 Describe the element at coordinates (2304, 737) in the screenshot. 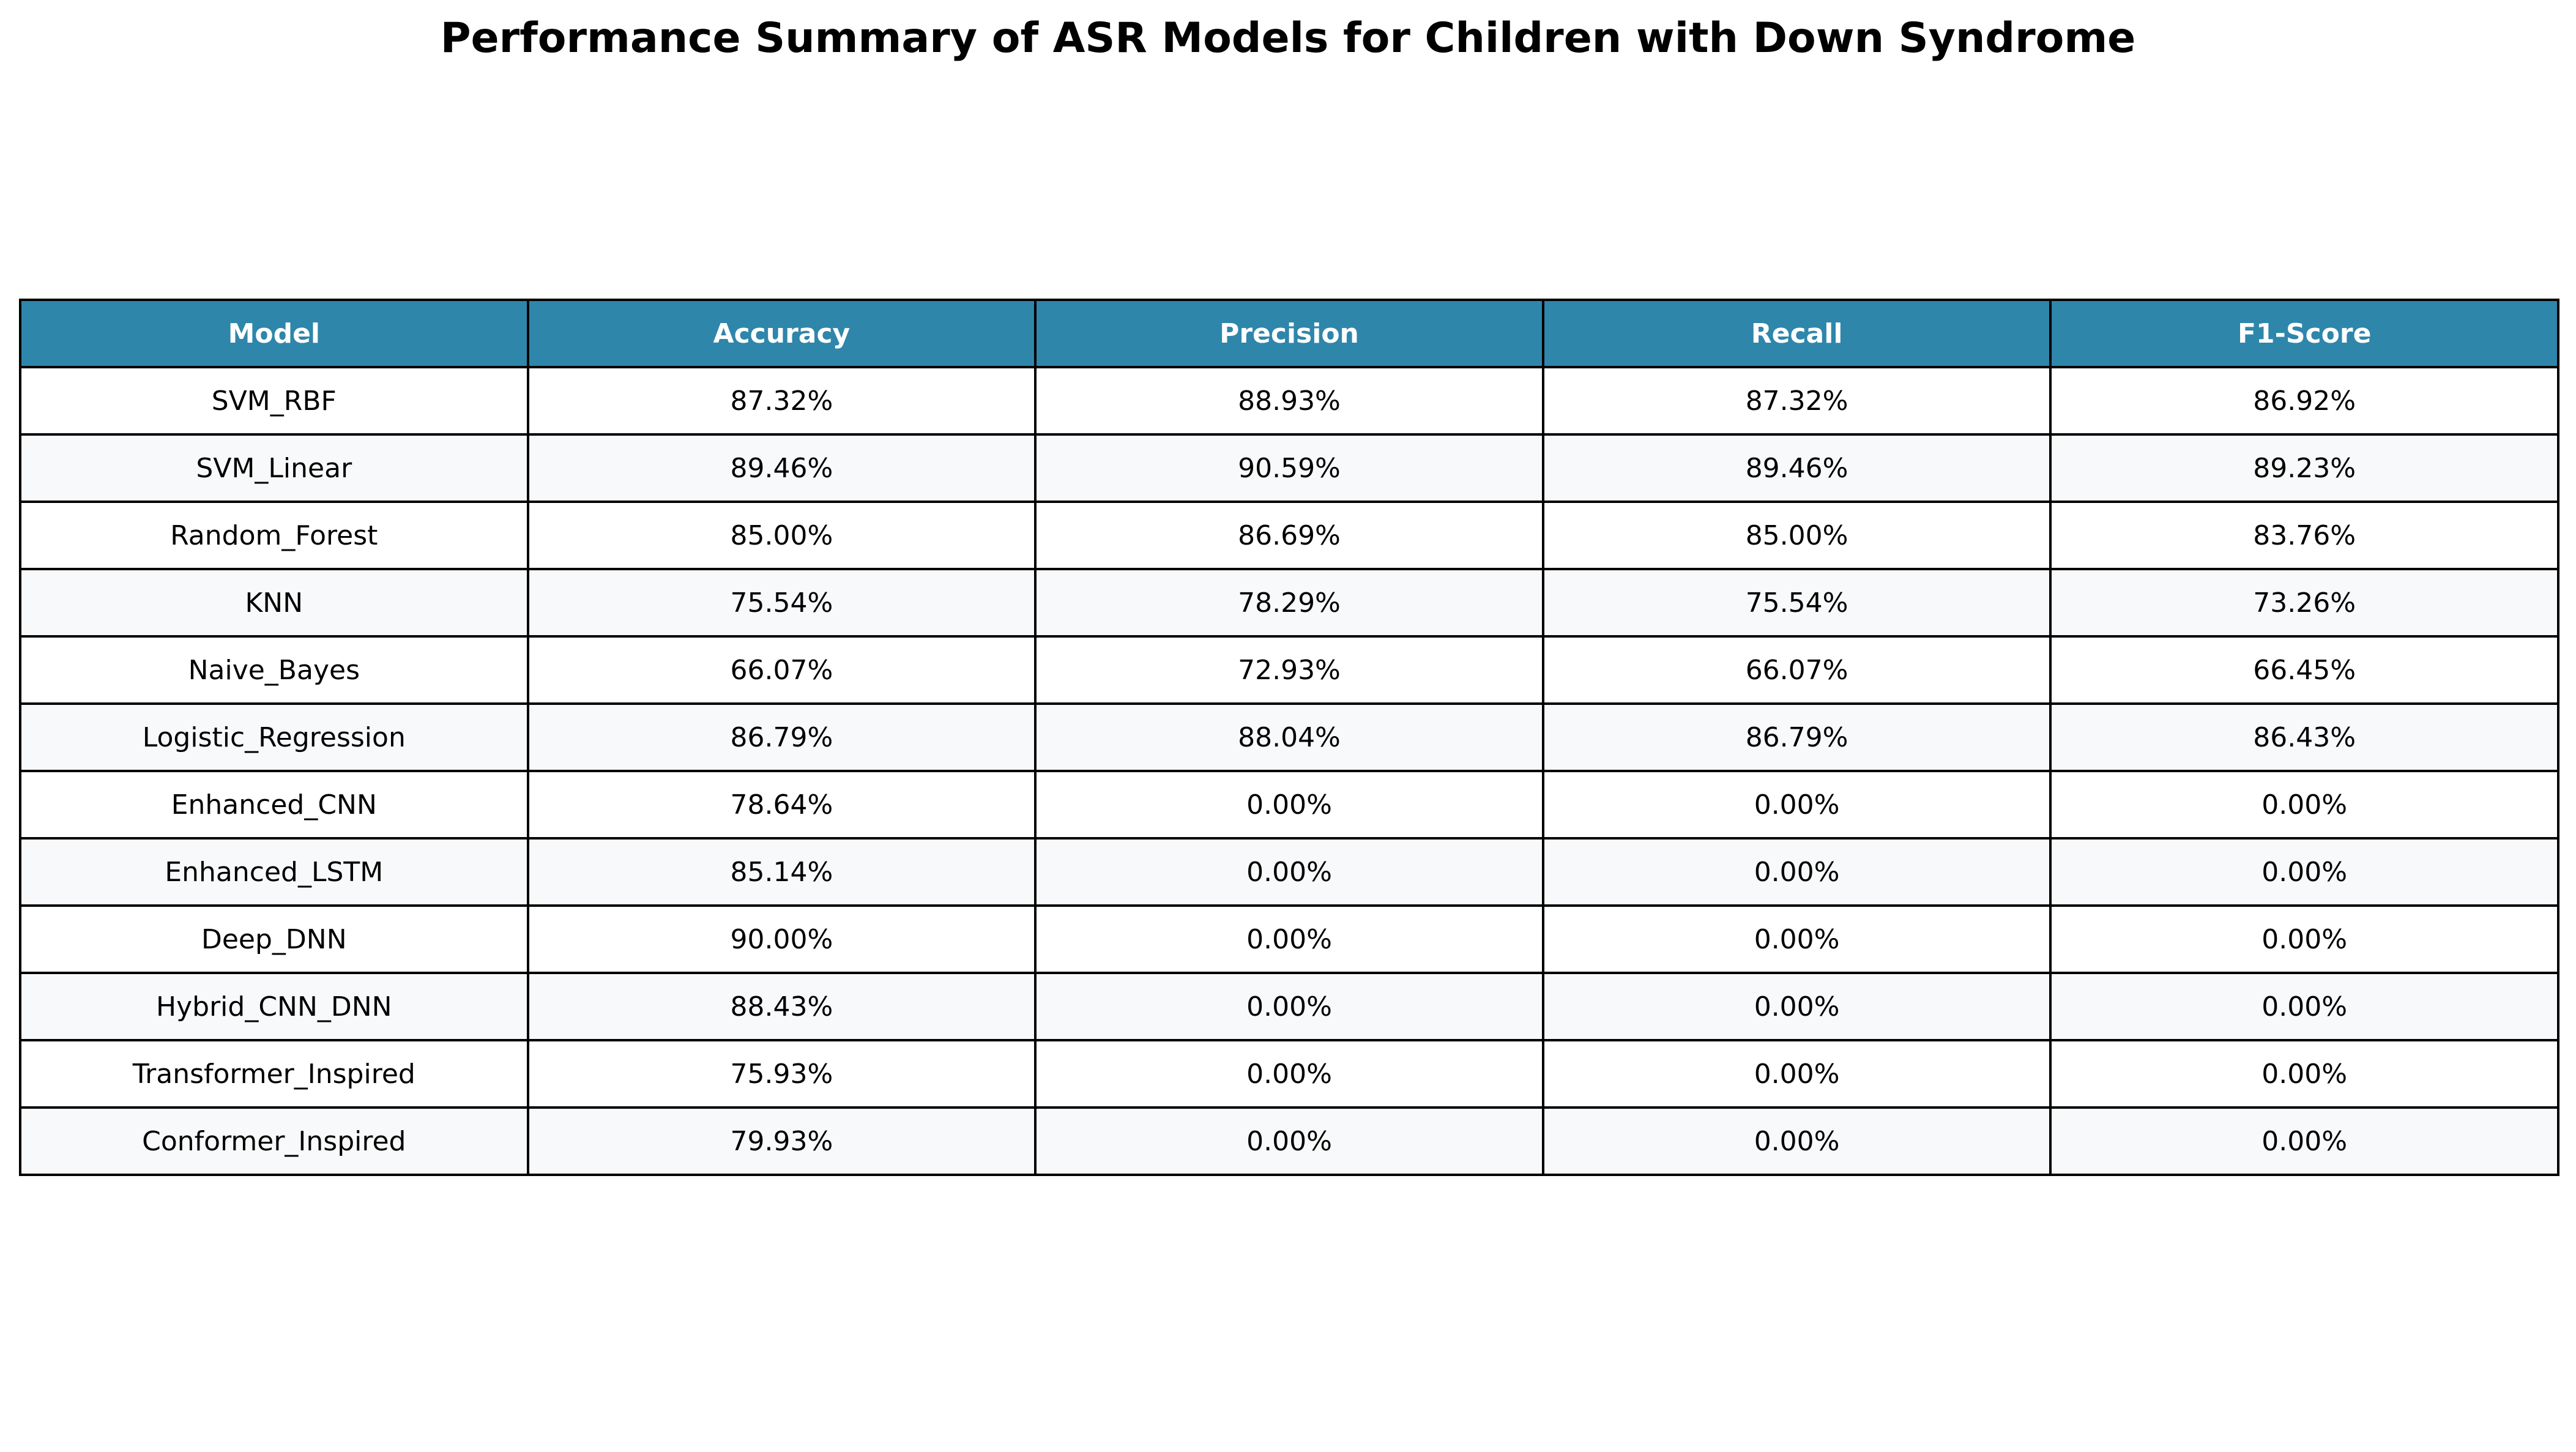

I see `metric-cell-f1-score: 86.43%` at that location.